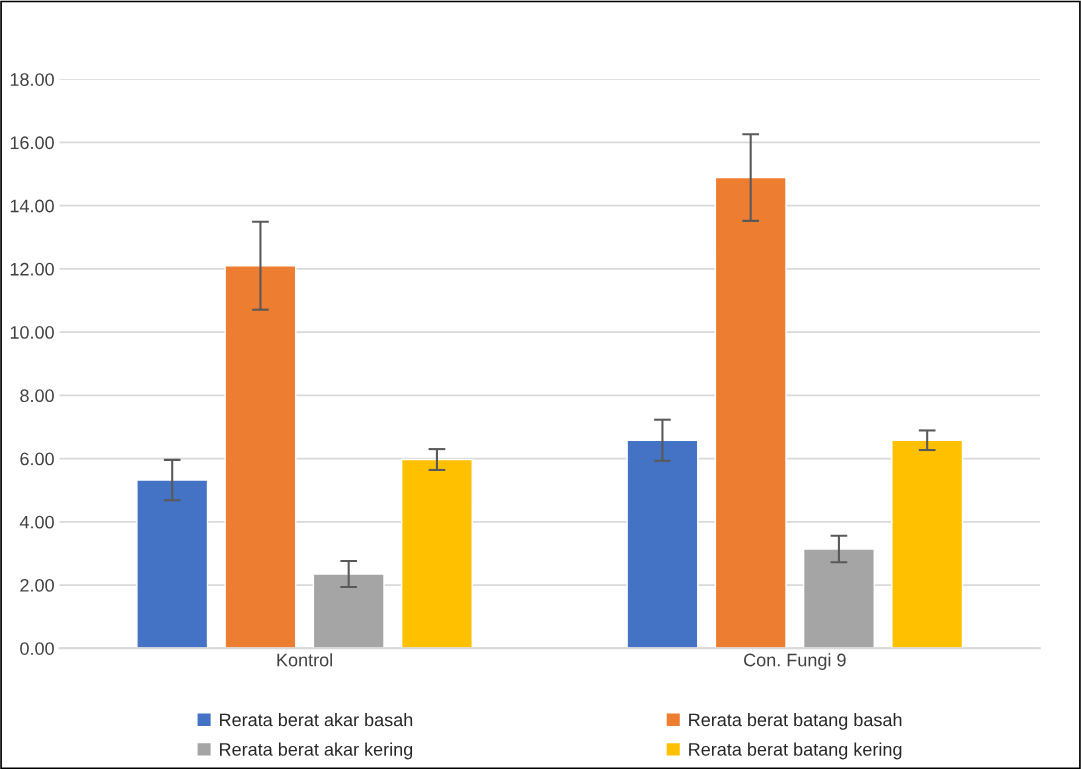 The image size is (1081, 769). Describe the element at coordinates (32, 206) in the screenshot. I see `y-tick-label: 14.00` at that location.